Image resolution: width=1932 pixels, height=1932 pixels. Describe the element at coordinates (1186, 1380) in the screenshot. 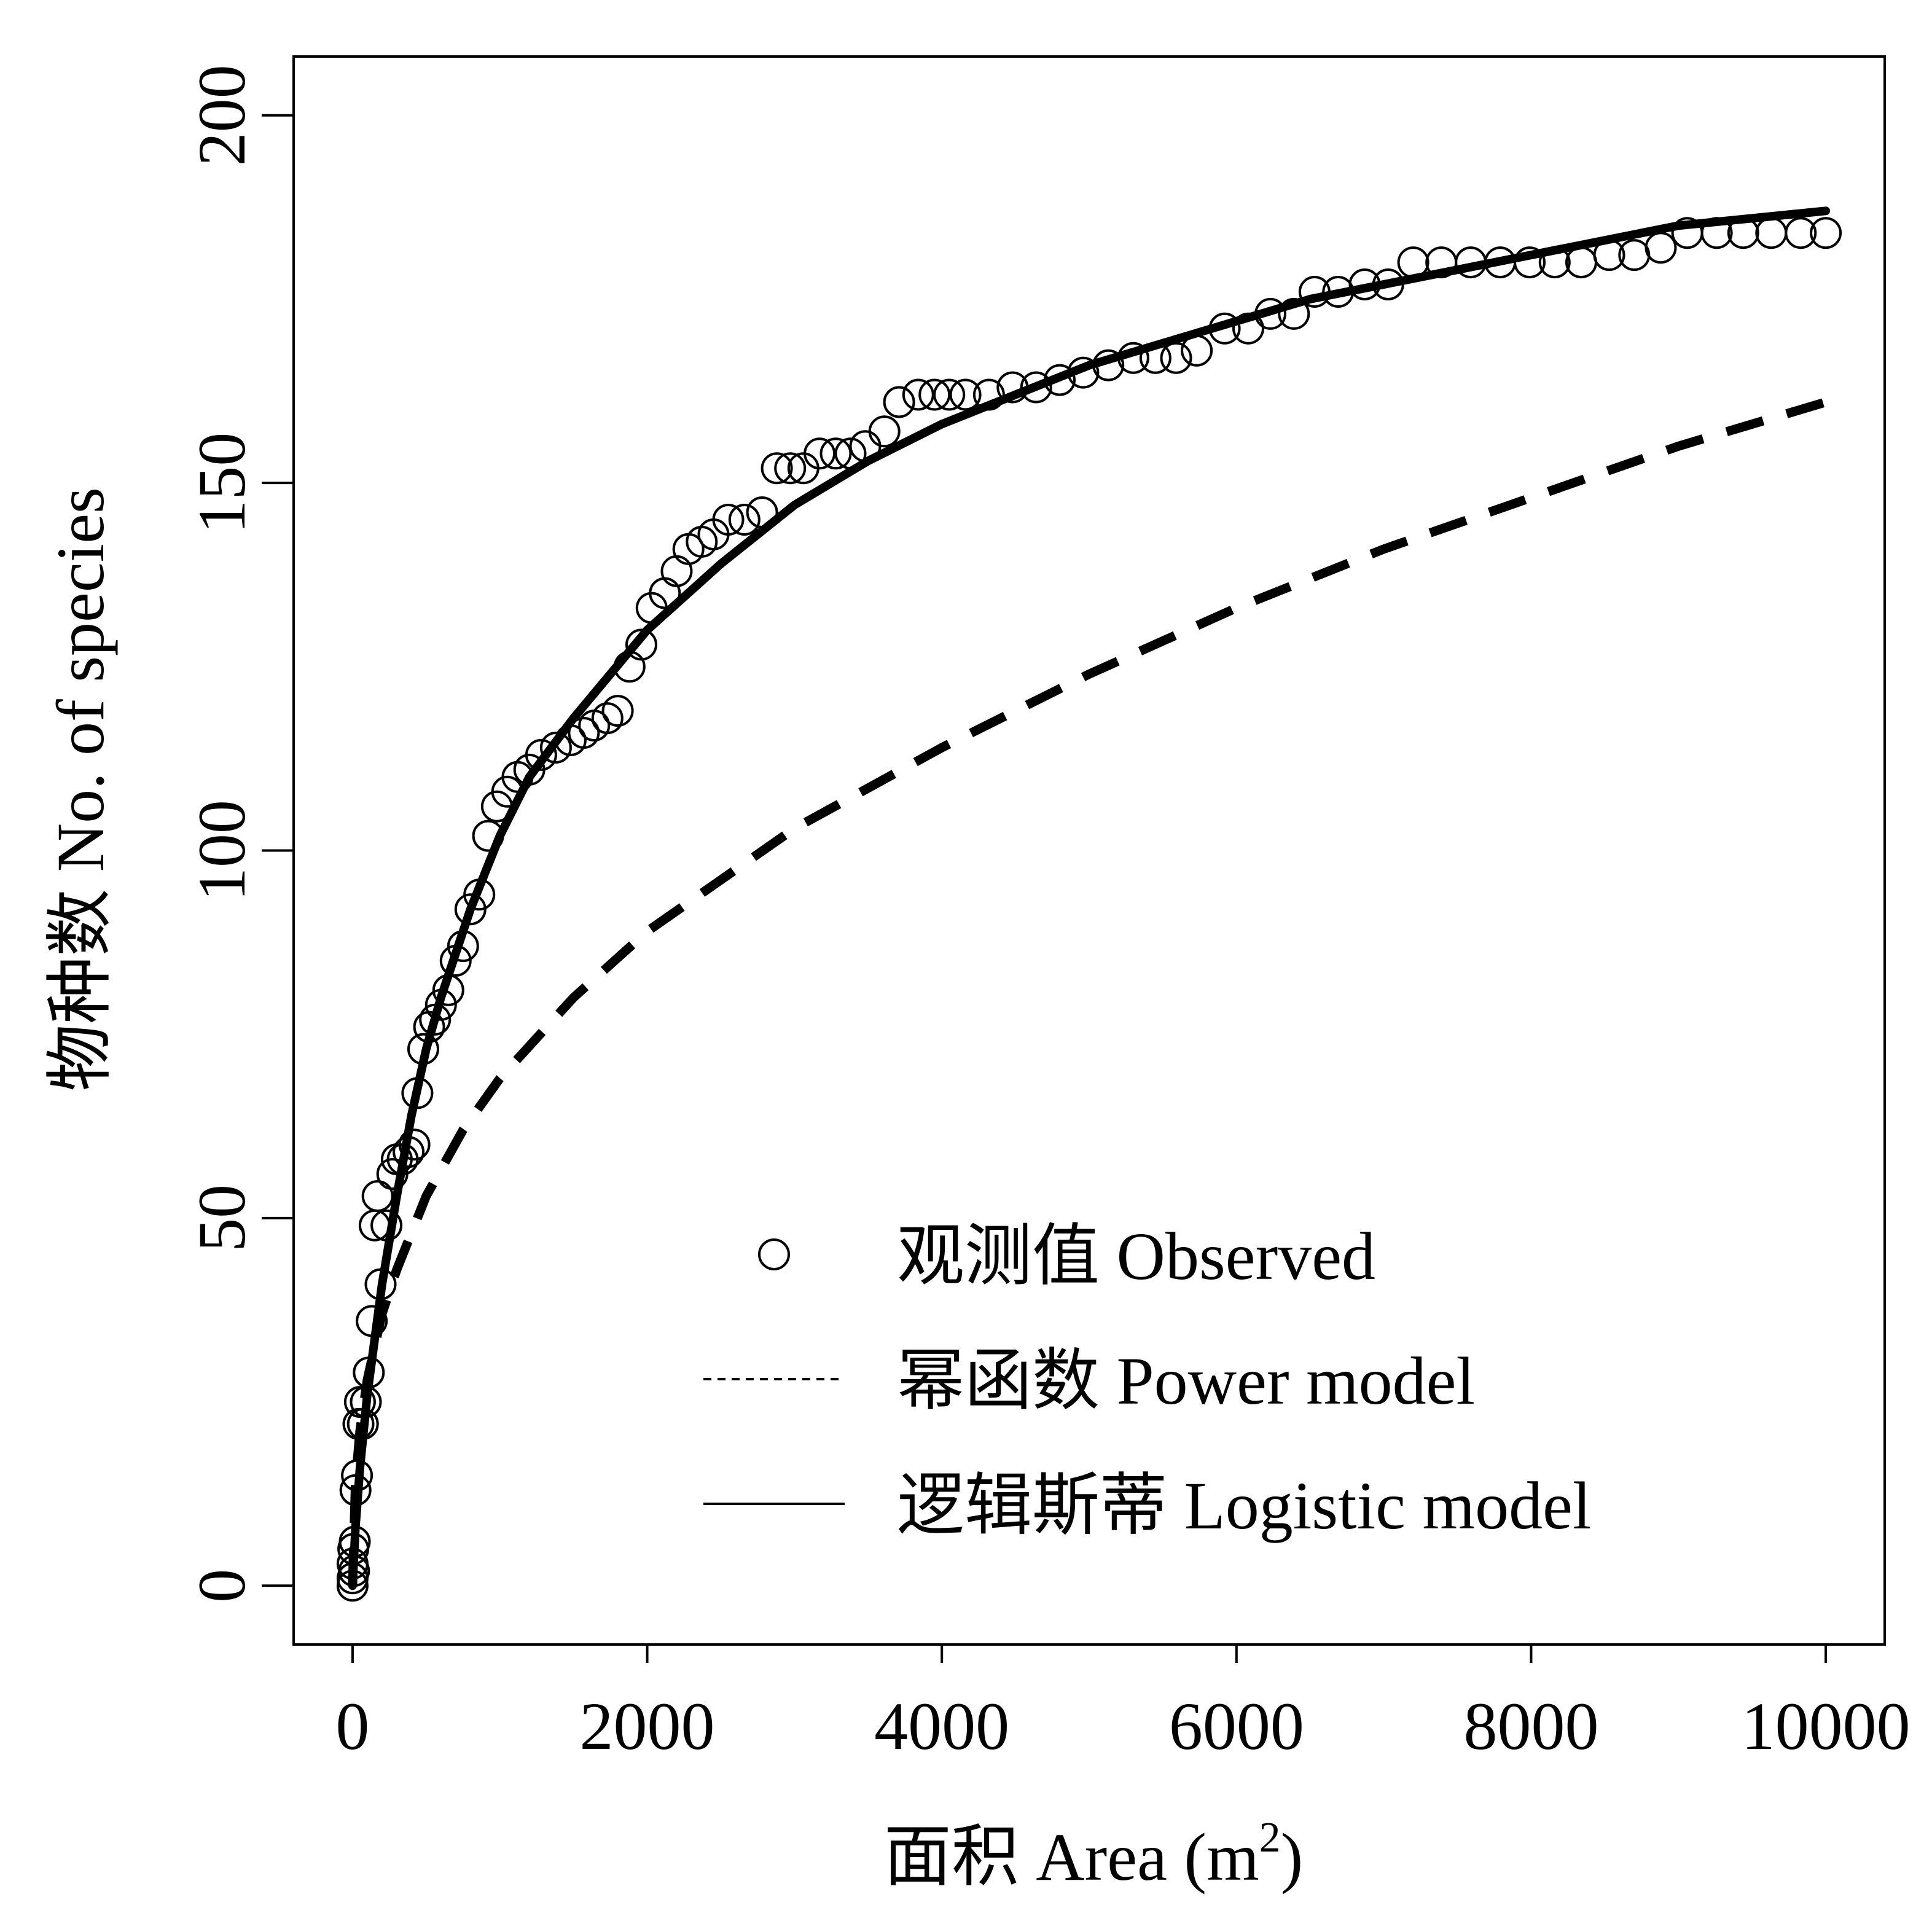

I see `legend-power-label: 幂函数 Power model` at that location.